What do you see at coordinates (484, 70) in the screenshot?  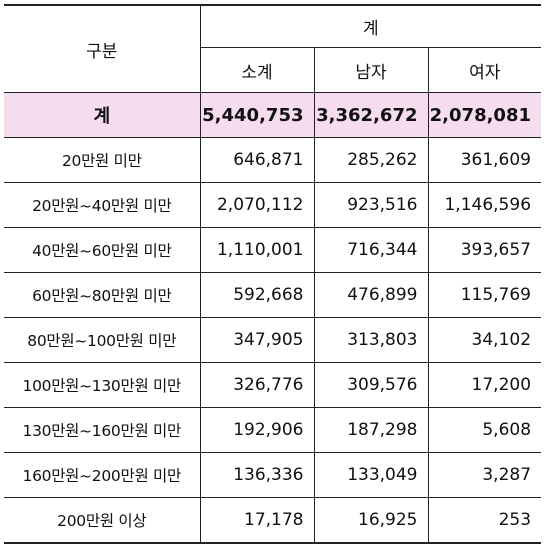 I see `column-header-female: 여자` at bounding box center [484, 70].